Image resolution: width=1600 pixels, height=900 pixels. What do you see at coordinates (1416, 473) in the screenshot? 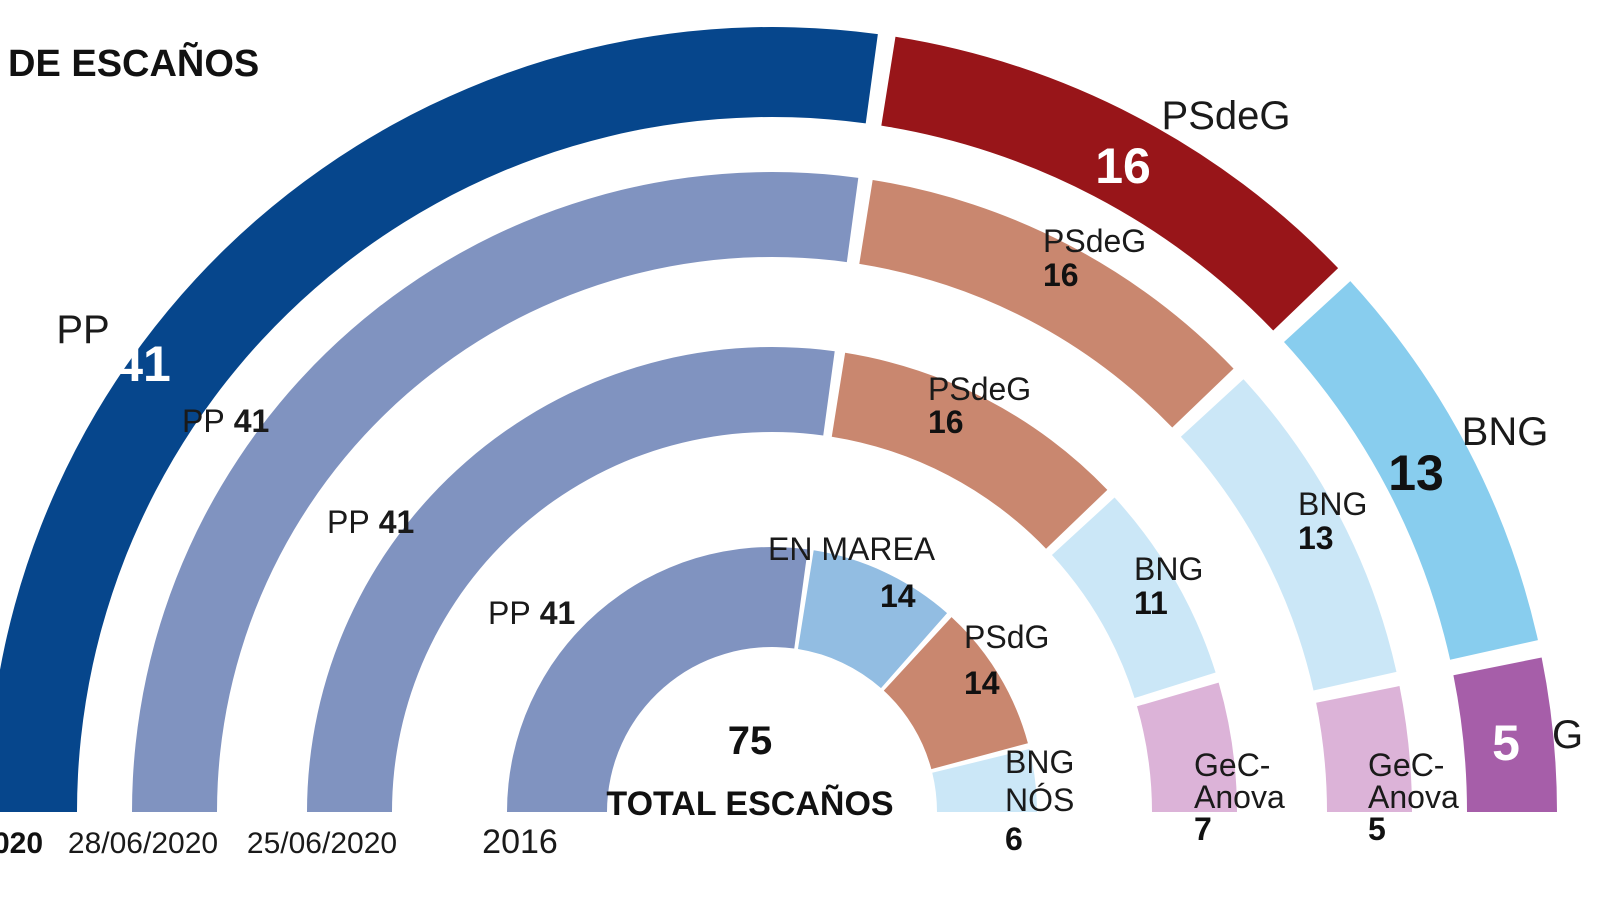
I see `ring1-bng-value: 13` at bounding box center [1416, 473].